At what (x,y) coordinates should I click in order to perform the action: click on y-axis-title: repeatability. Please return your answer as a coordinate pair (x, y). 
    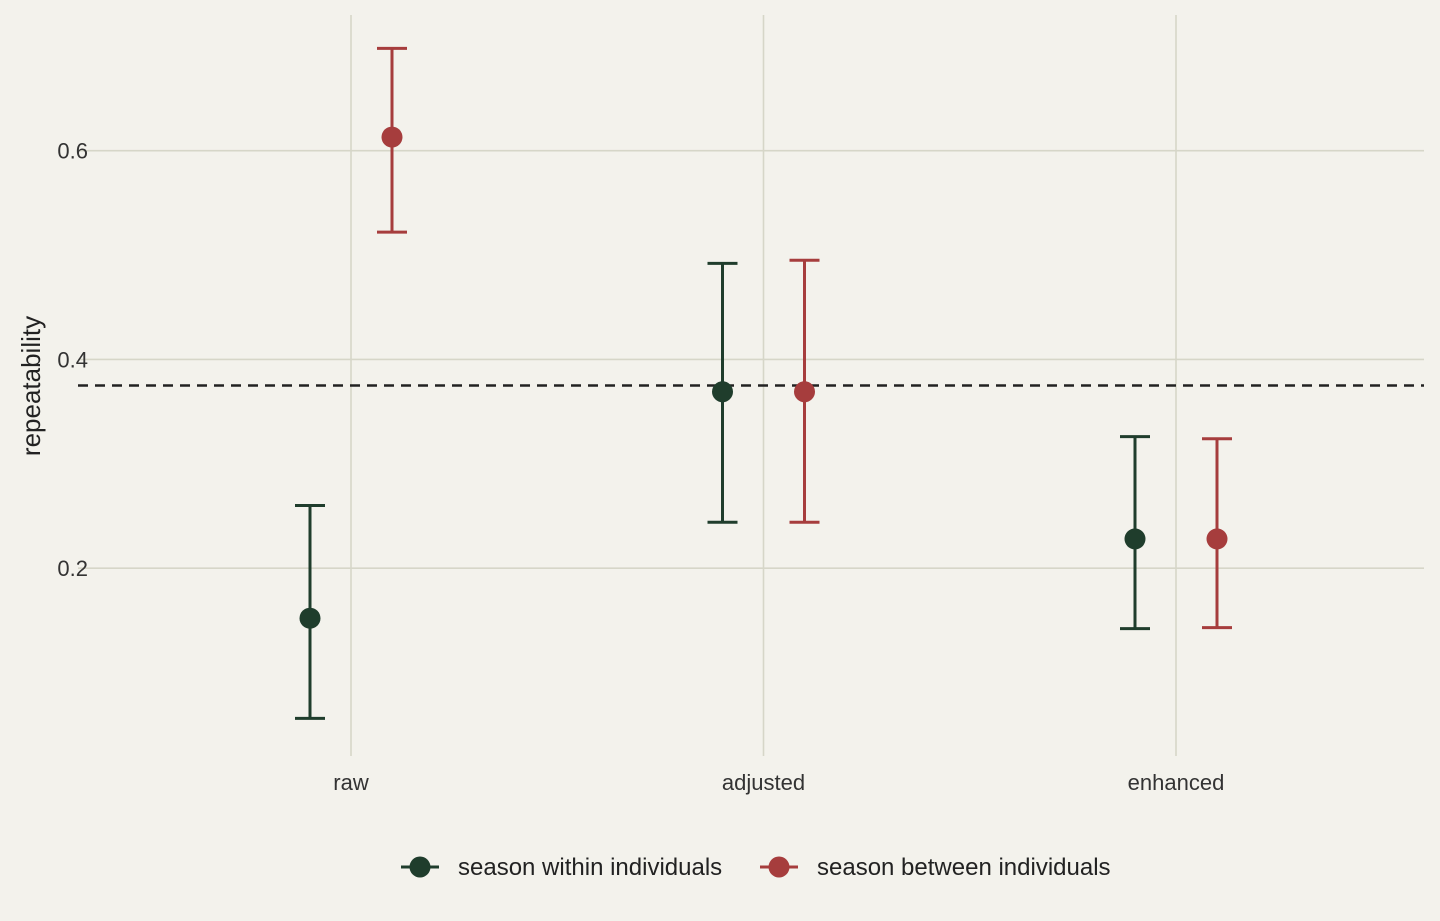
    Looking at the image, I should click on (31, 386).